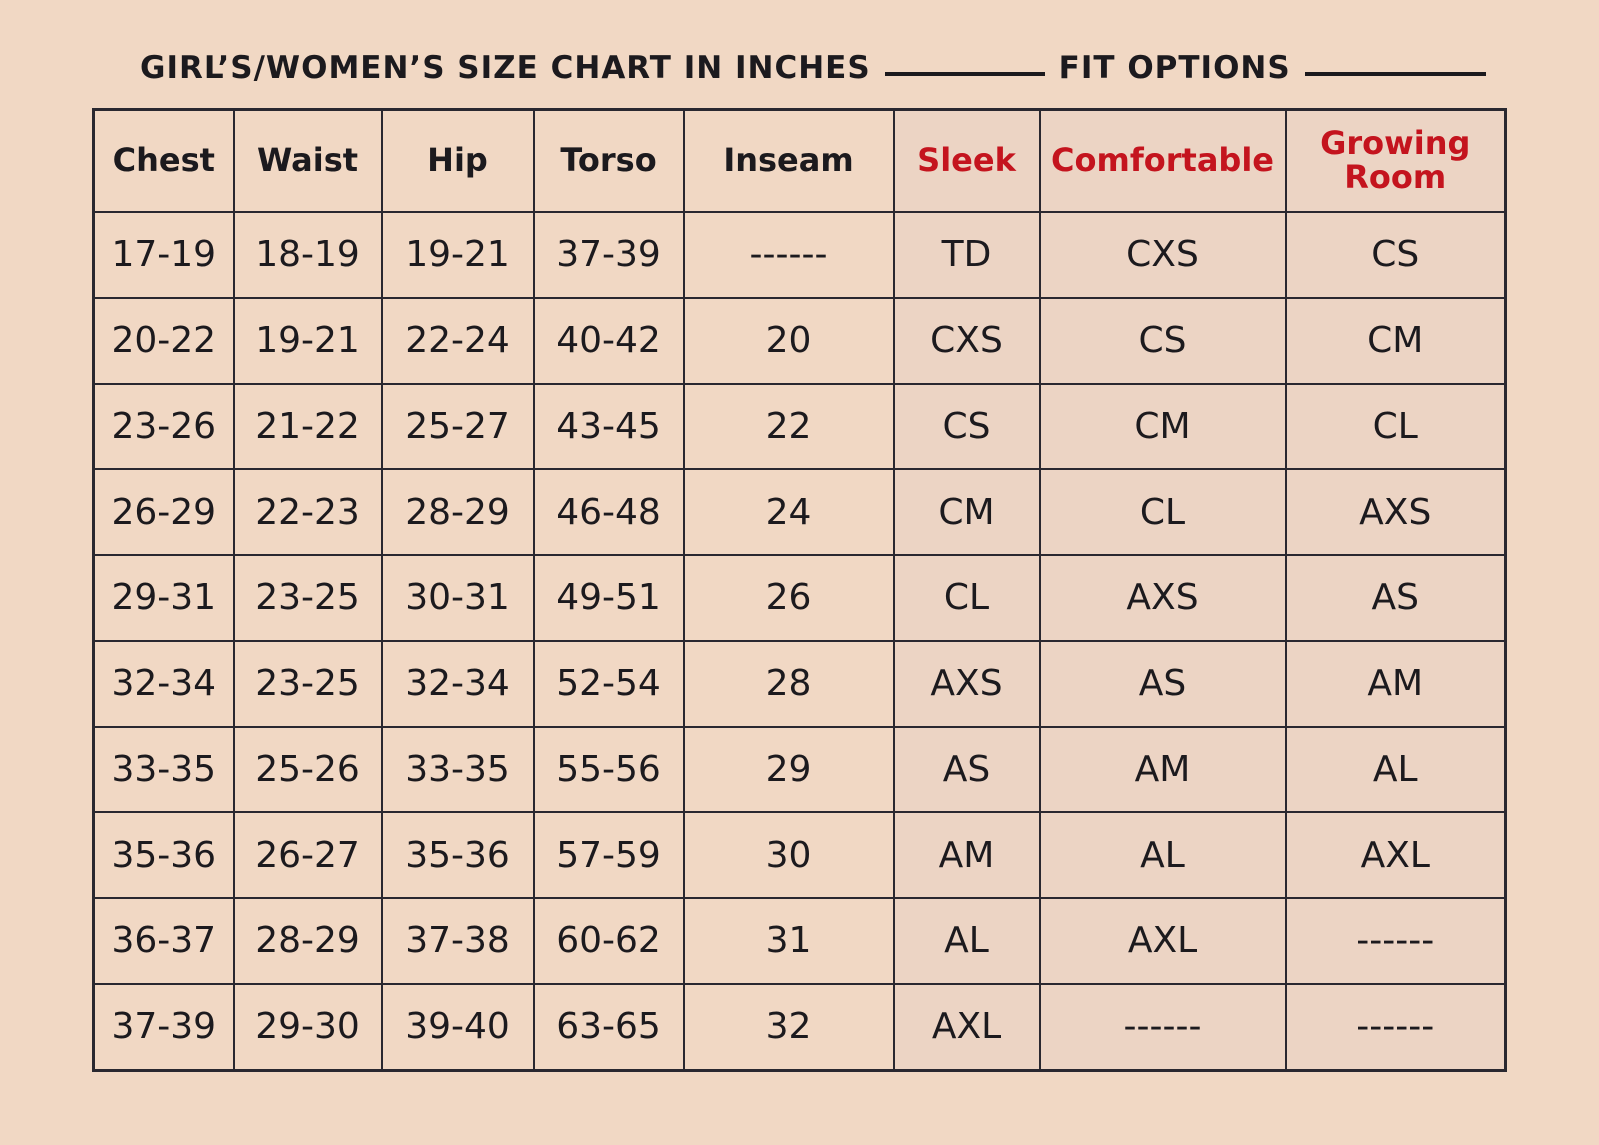  I want to click on cell: 43-45, so click(608, 426).